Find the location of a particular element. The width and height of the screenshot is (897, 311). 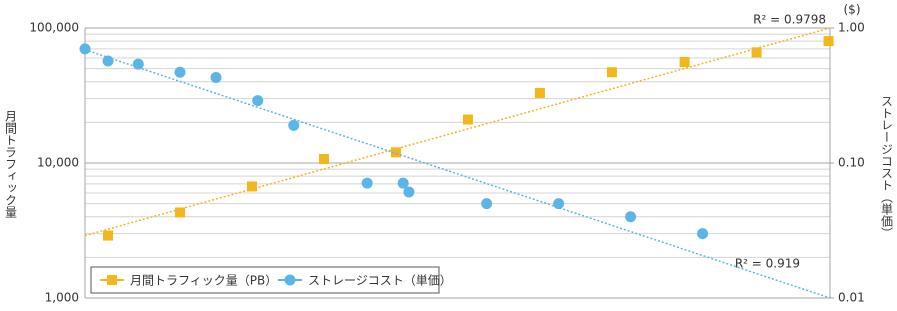

y-tick-label: 1,000 is located at coordinates (62, 298).